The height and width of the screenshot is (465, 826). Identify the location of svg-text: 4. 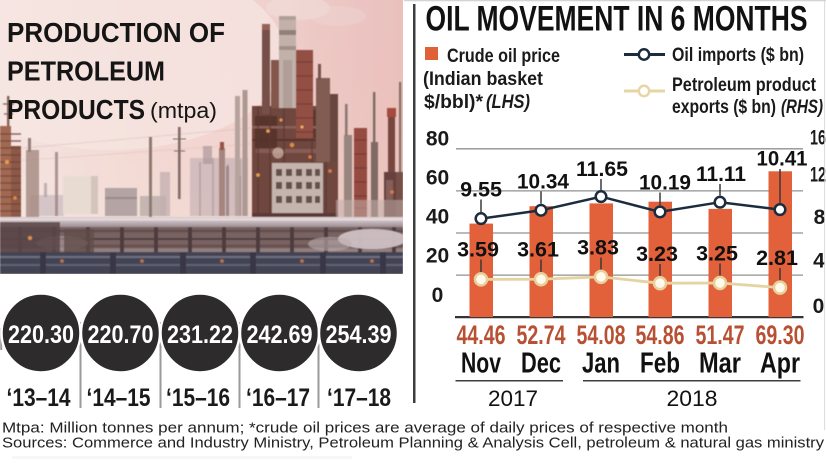
(819, 260).